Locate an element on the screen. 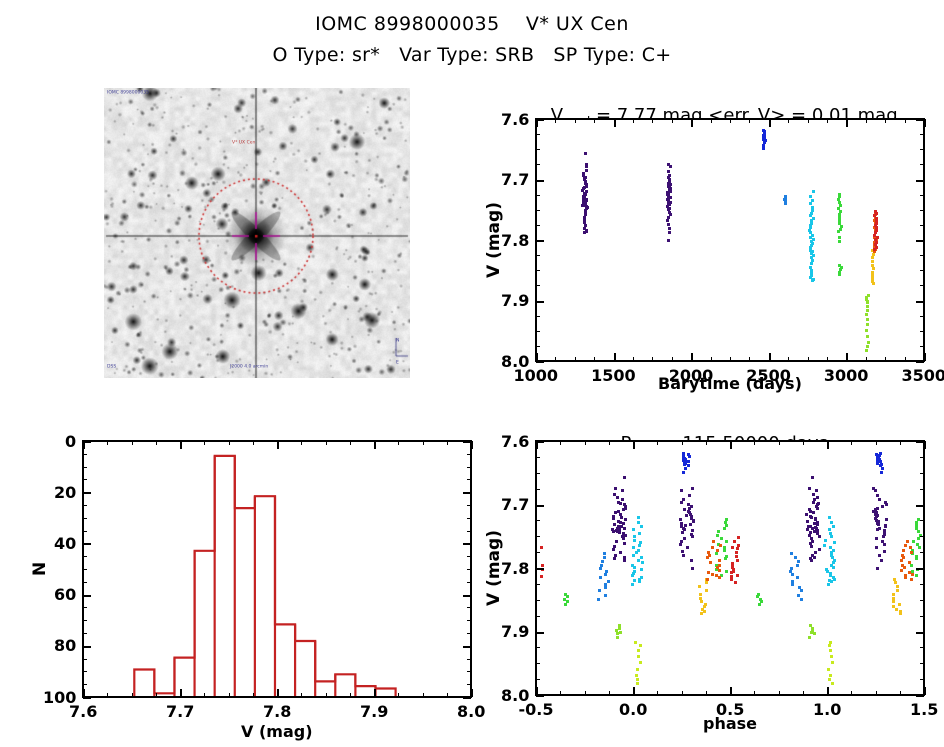 Image resolution: width=944 pixels, height=747 pixels. histogram-outline is located at coordinates (265, 575).